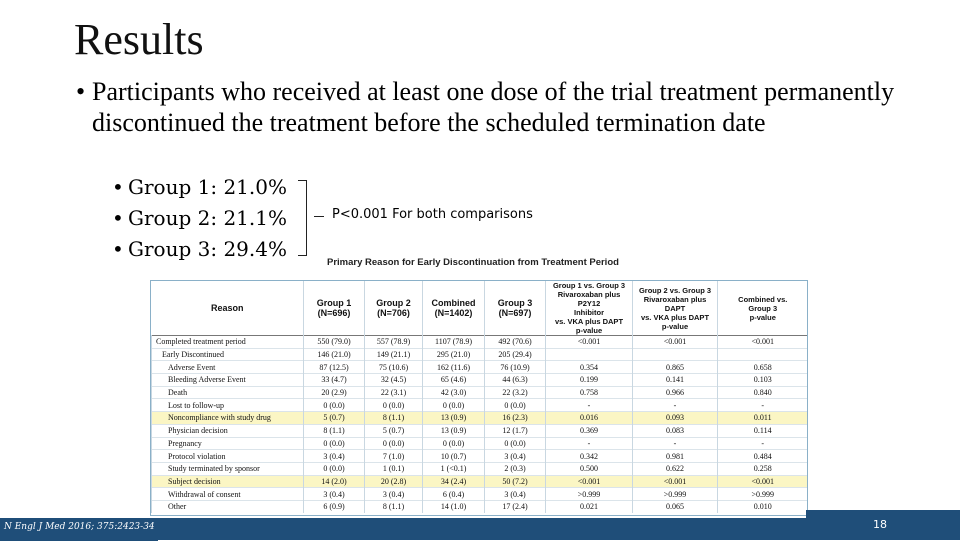 This screenshot has width=960, height=541. Describe the element at coordinates (227, 367) in the screenshot. I see `table-cell-reason: Adverse Event` at that location.